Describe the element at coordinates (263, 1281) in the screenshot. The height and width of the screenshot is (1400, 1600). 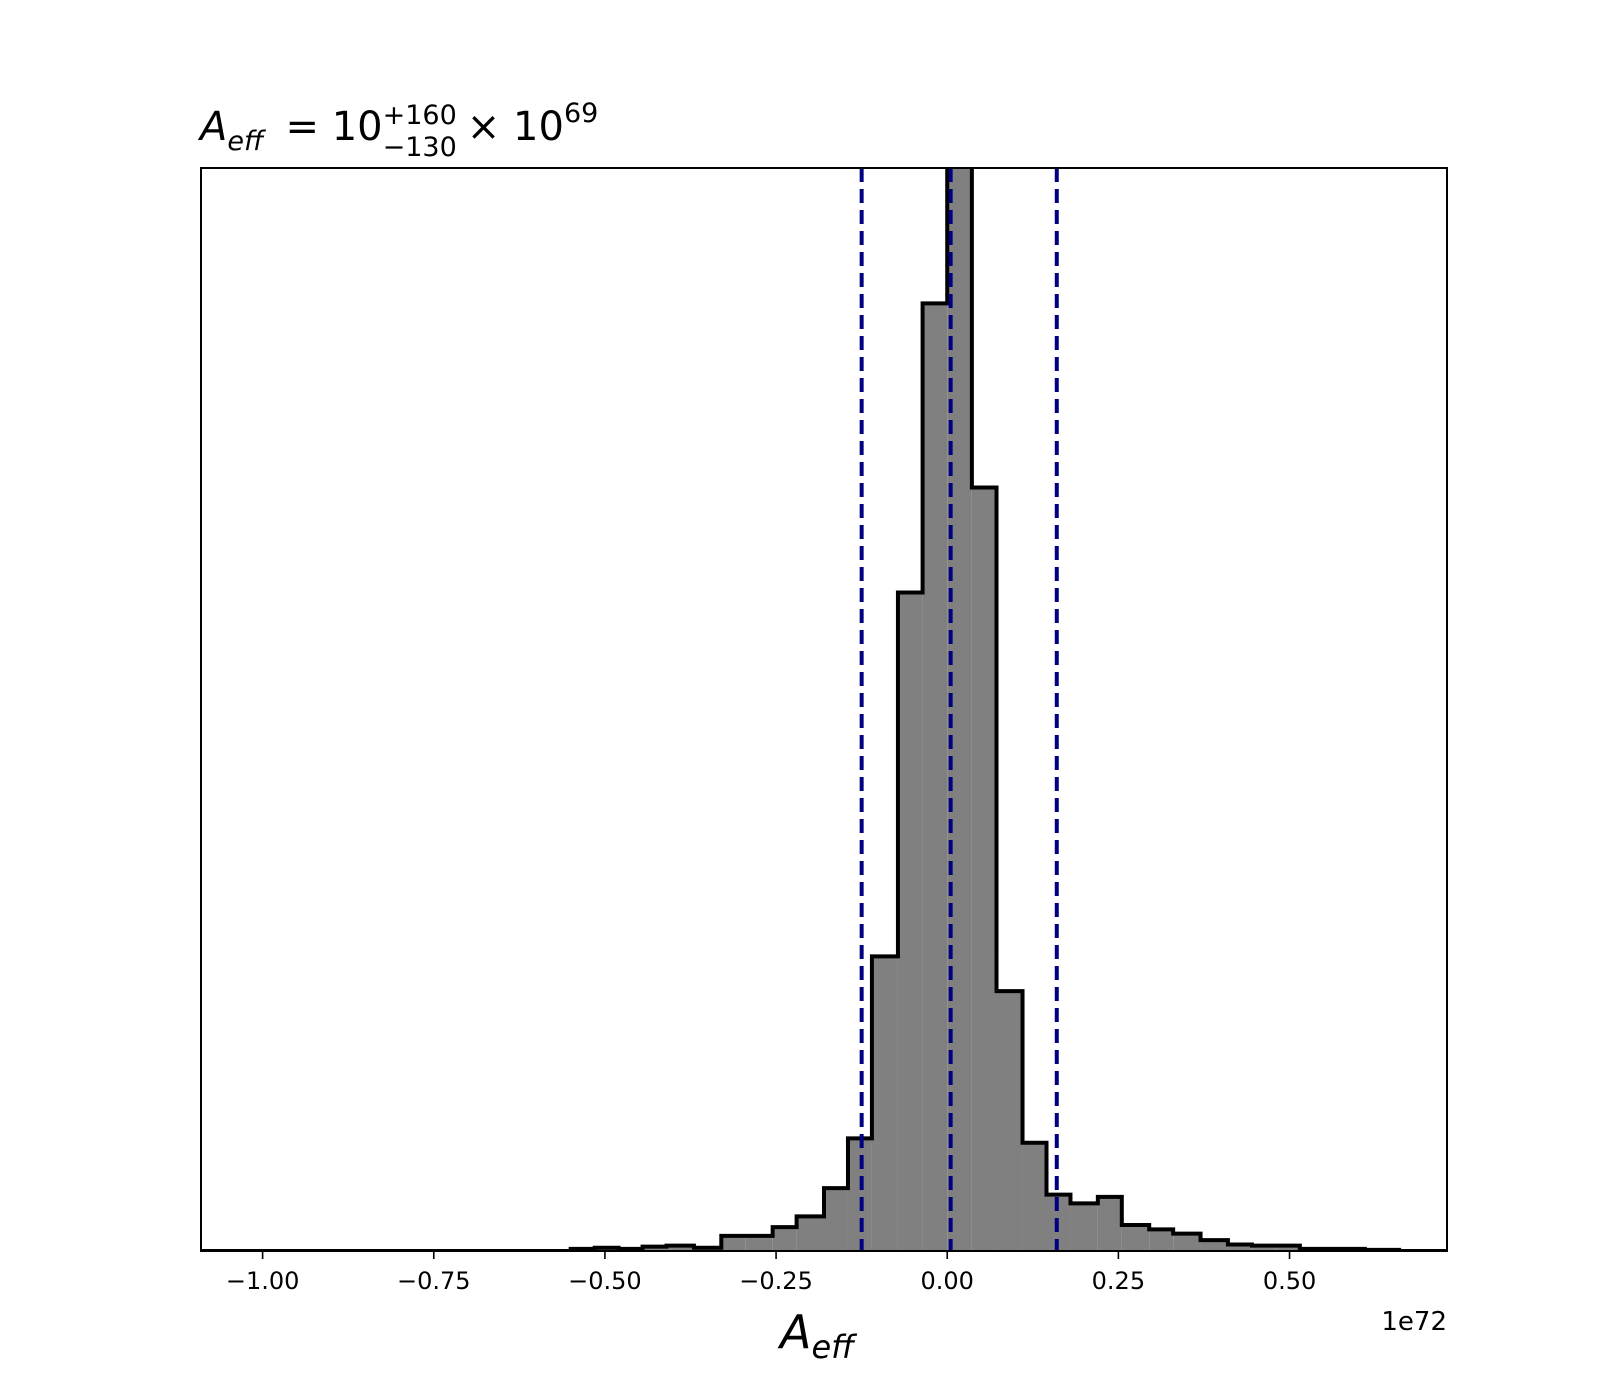
I see `x-tick-label: −1.00` at that location.